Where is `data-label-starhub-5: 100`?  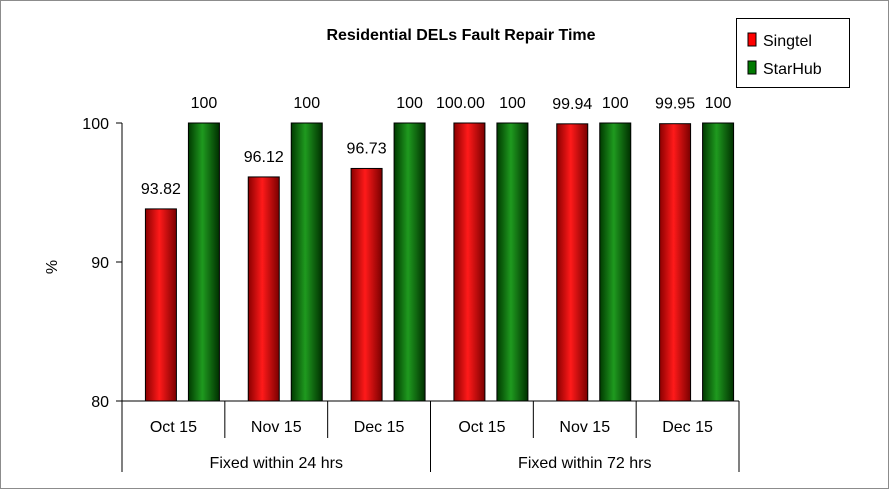
data-label-starhub-5: 100 is located at coordinates (718, 103).